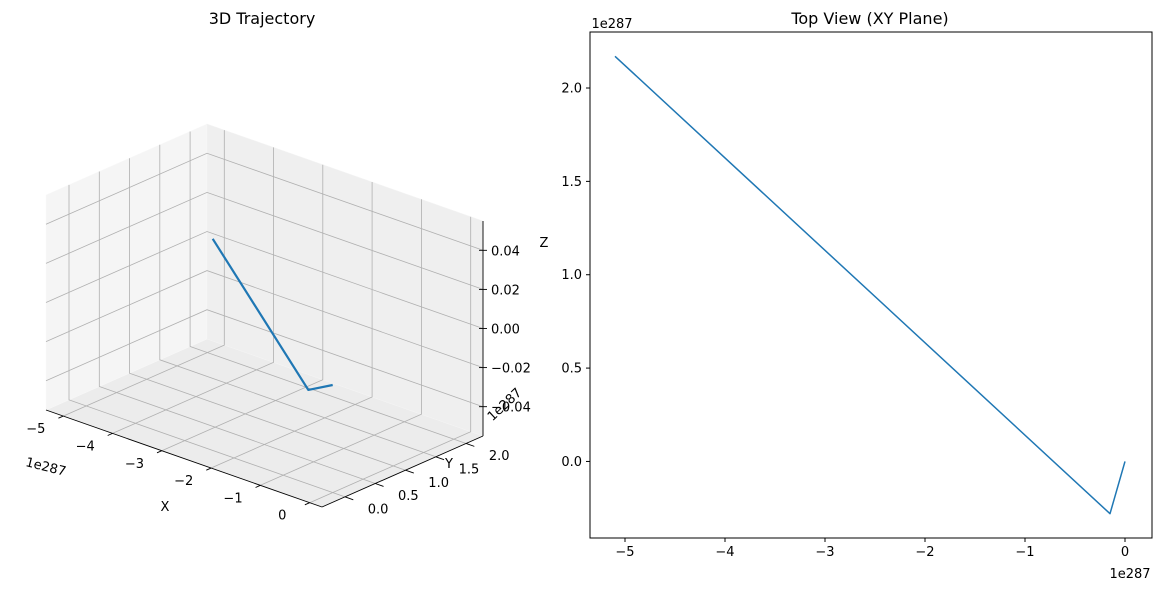 The image size is (1162, 594). I want to click on chart-title-top-view: Top View (XY Plane), so click(869, 18).